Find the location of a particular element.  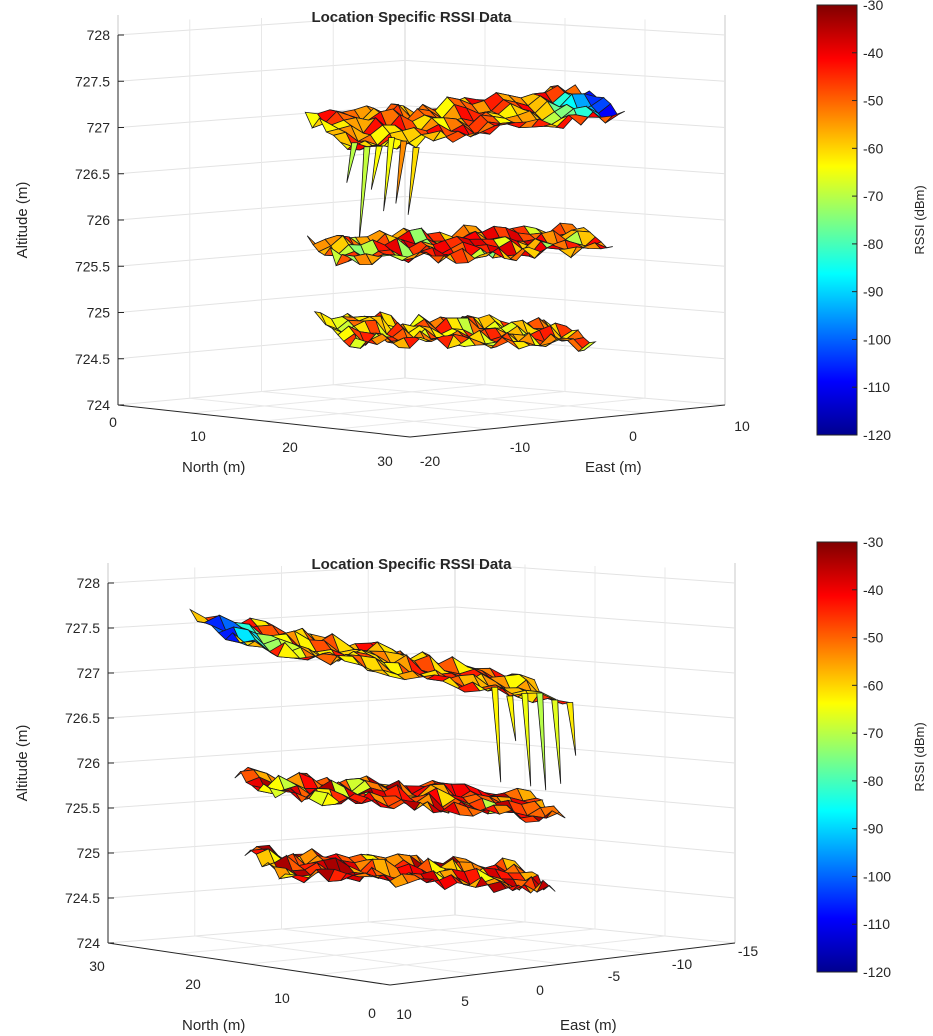

east-tick-label: -15 is located at coordinates (748, 951).